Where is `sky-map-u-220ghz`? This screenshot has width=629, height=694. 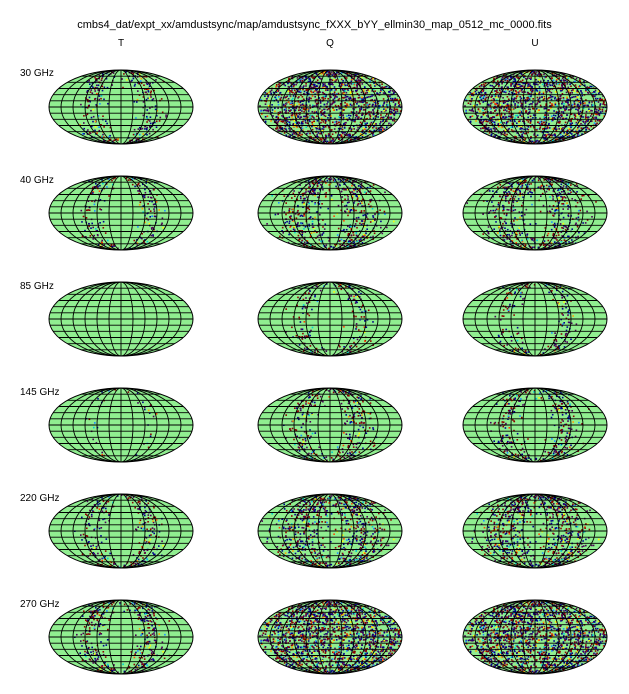 sky-map-u-220ghz is located at coordinates (535, 531).